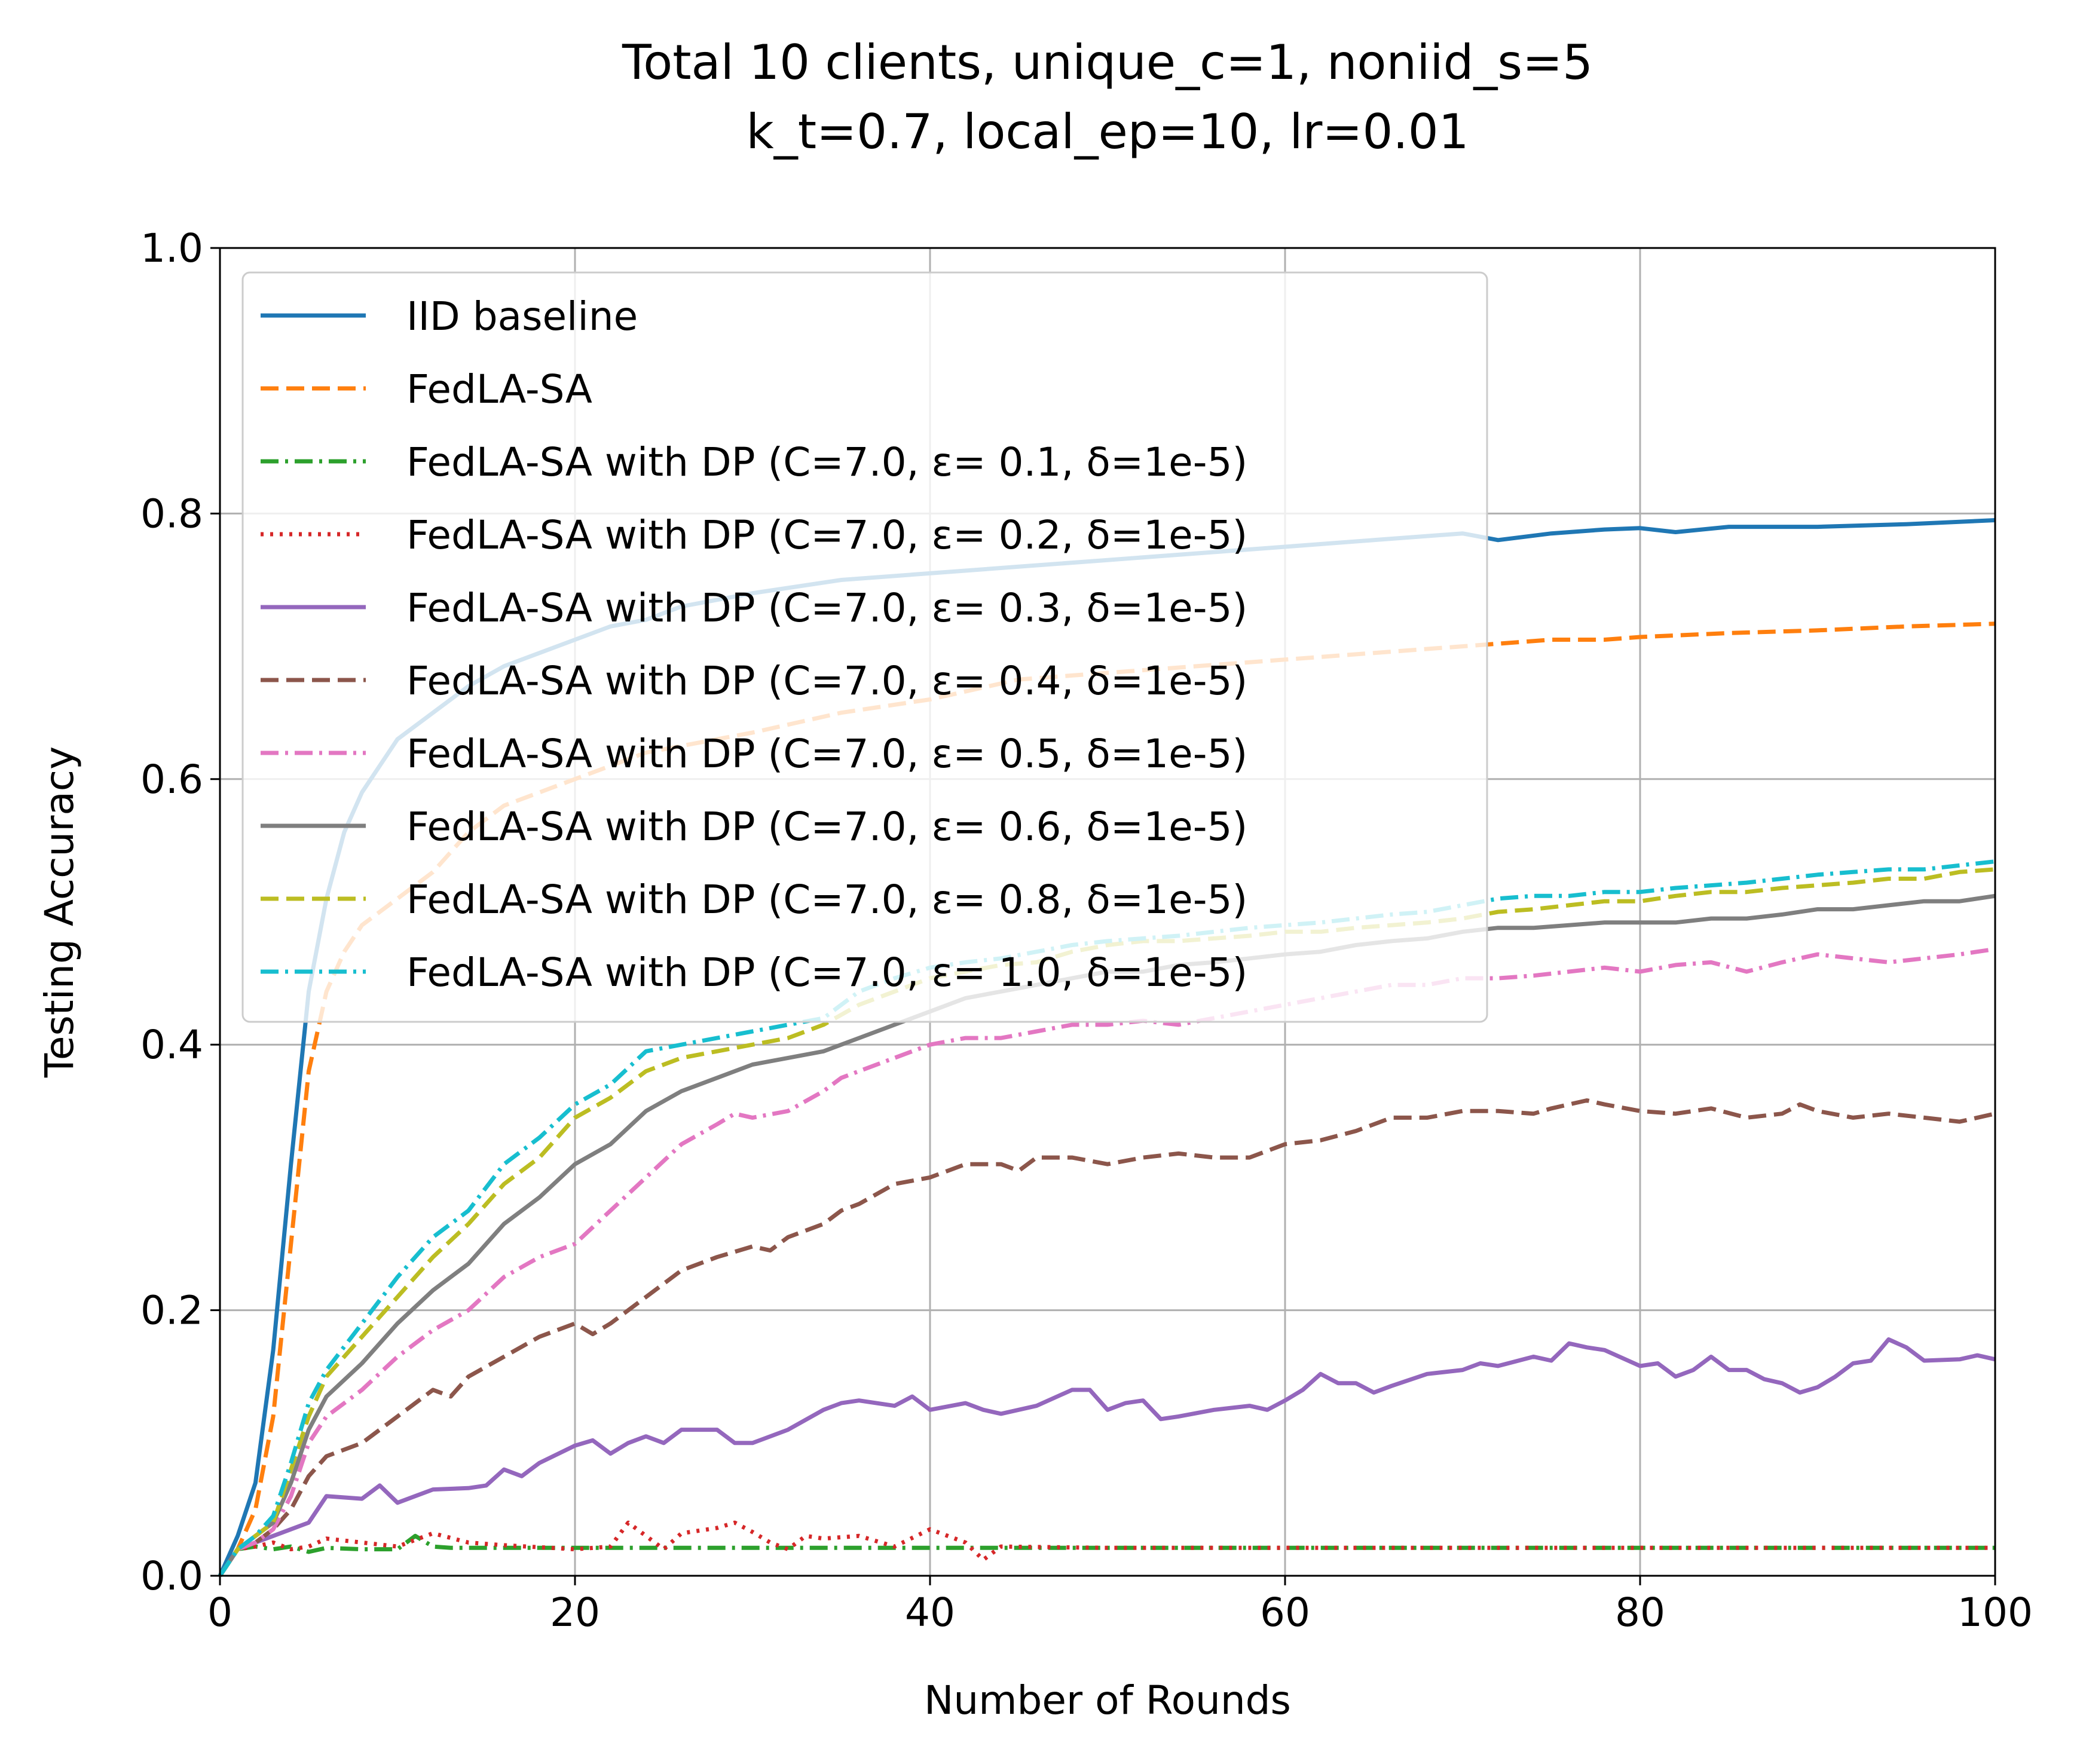 This screenshot has height=1764, width=2080. What do you see at coordinates (826, 900) in the screenshot?
I see `legend-label-8: FedLA-SA with DP (C=7.0, ε= 0.8, δ=1e-5)` at bounding box center [826, 900].